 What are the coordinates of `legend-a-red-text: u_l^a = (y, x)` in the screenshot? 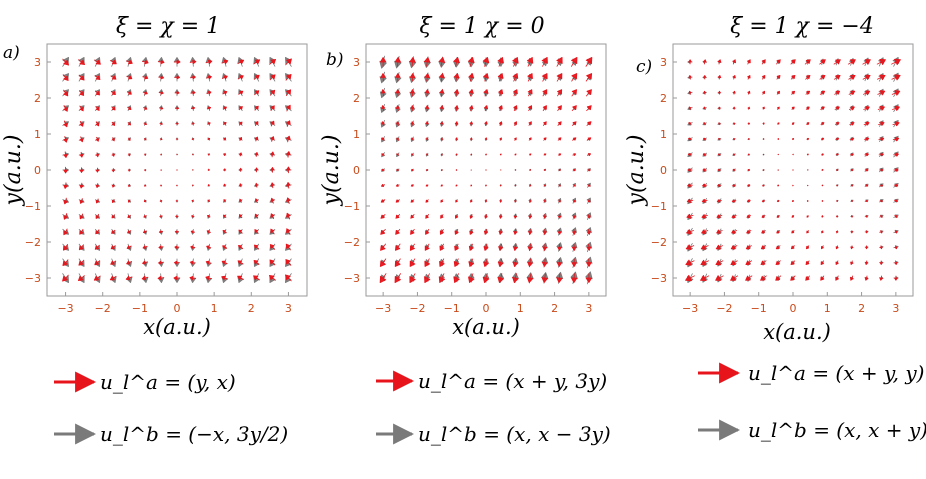 It's located at (168, 382).